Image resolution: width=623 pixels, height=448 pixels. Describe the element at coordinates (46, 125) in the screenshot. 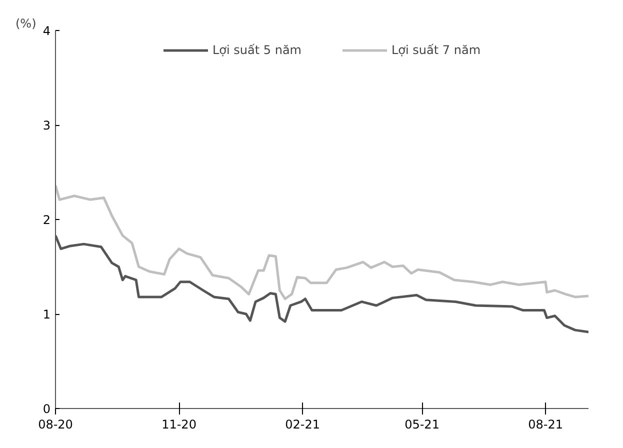

I see `y-tick-label: 3` at that location.